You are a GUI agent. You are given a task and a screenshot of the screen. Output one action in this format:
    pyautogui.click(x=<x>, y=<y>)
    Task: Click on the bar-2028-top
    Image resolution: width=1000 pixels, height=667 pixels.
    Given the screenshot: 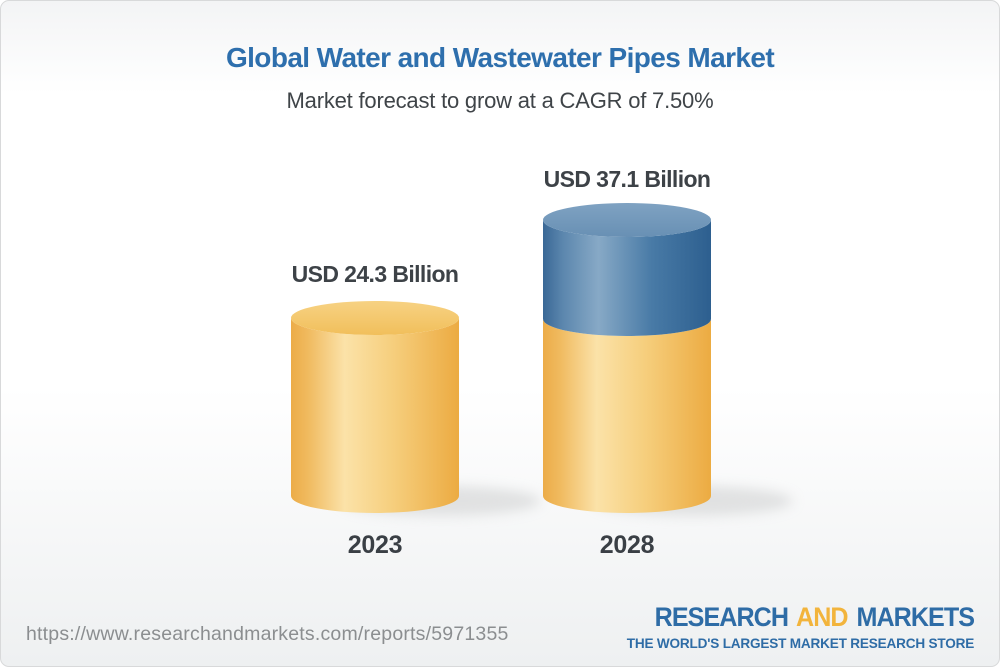 What is the action you would take?
    pyautogui.click(x=627, y=220)
    